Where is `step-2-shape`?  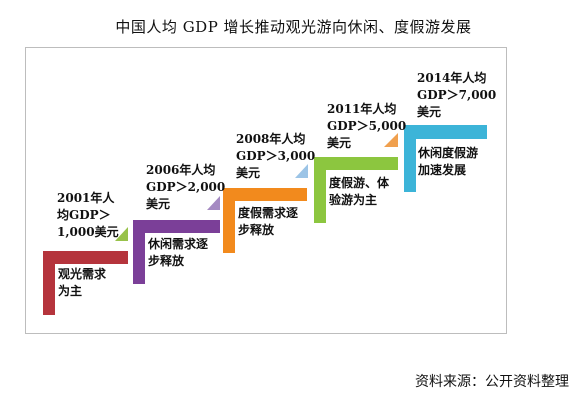 step-2-shape is located at coordinates (176, 240).